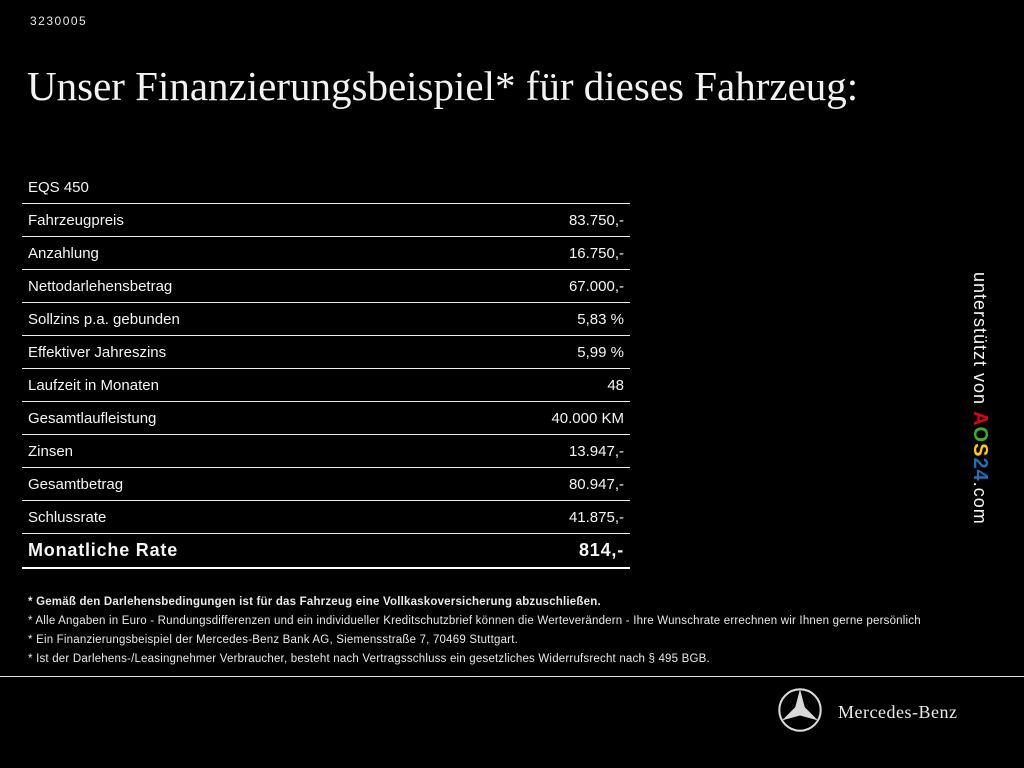  Describe the element at coordinates (67, 517) in the screenshot. I see `row-label: Schlussrate` at that location.